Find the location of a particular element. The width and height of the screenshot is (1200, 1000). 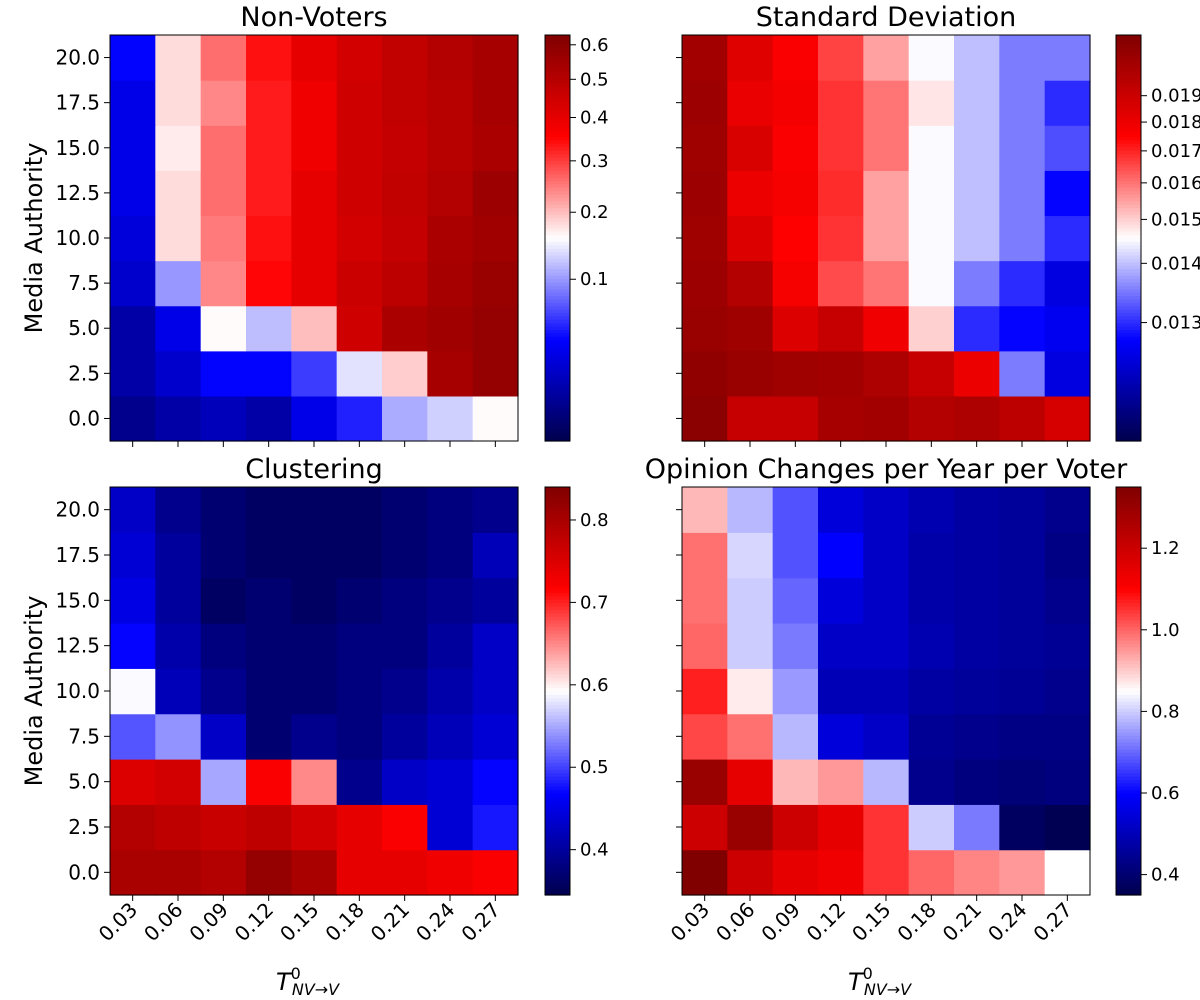

x-tick-label: 0.06 is located at coordinates (735, 922).